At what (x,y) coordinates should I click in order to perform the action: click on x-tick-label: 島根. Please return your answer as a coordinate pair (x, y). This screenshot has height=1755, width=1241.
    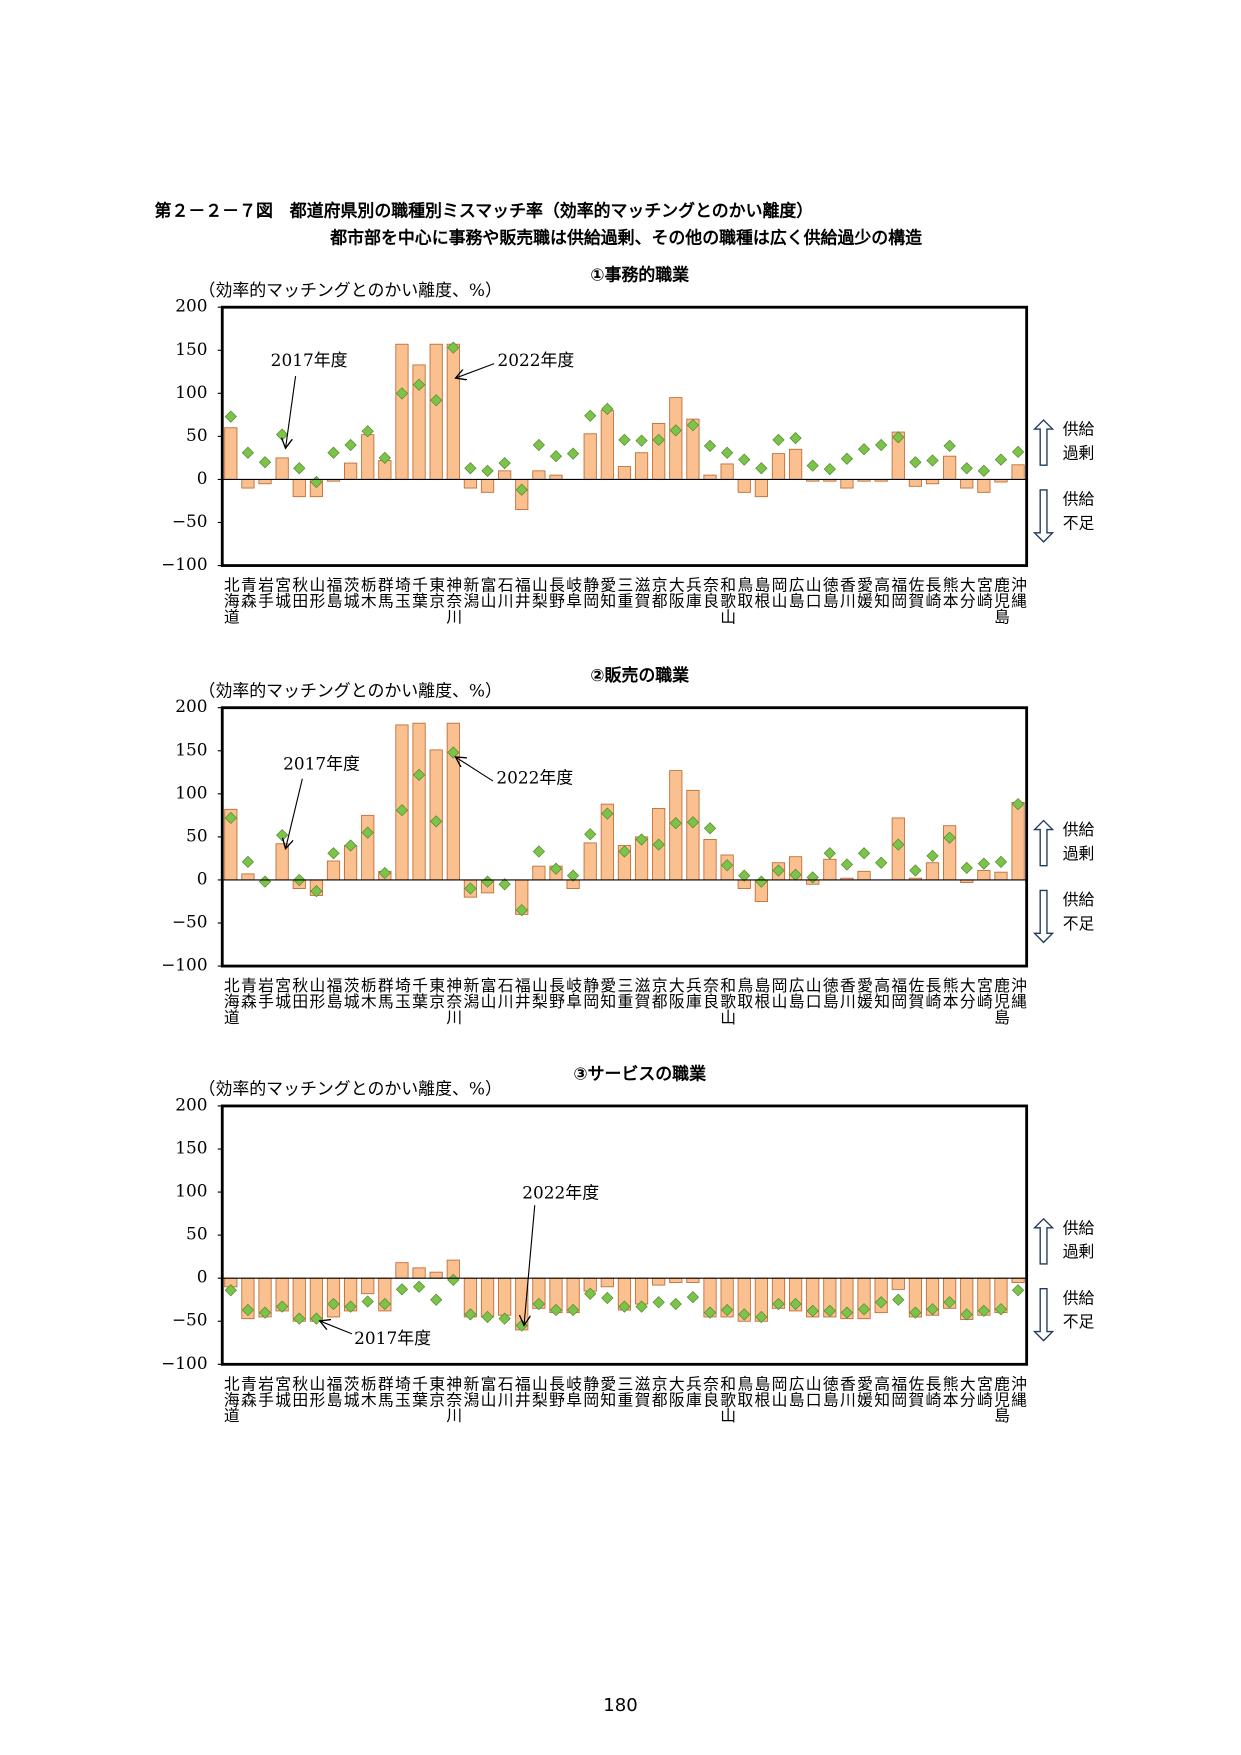
    Looking at the image, I should click on (761, 993).